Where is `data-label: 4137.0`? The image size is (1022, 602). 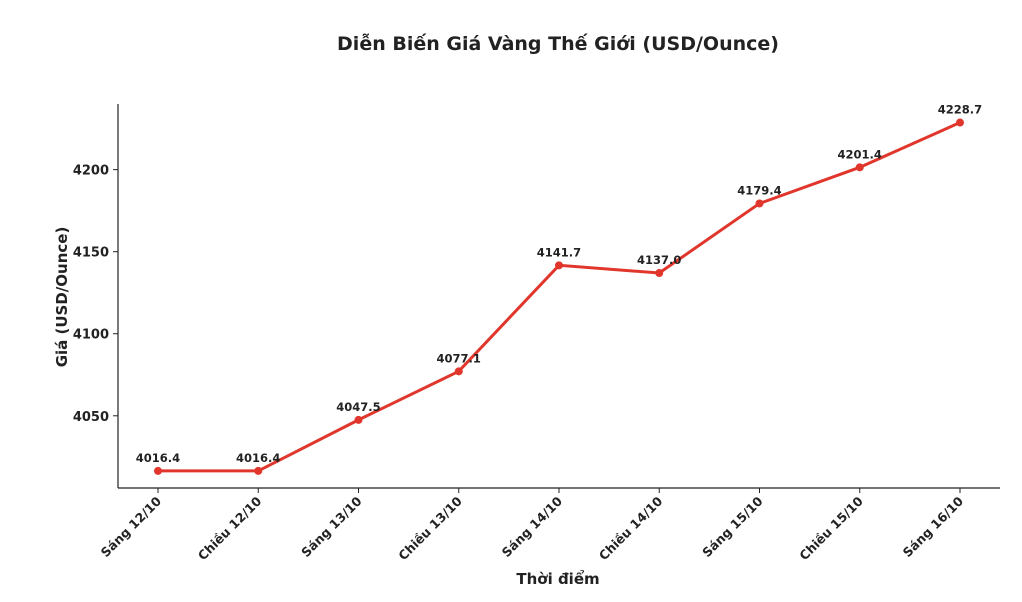
data-label: 4137.0 is located at coordinates (659, 260).